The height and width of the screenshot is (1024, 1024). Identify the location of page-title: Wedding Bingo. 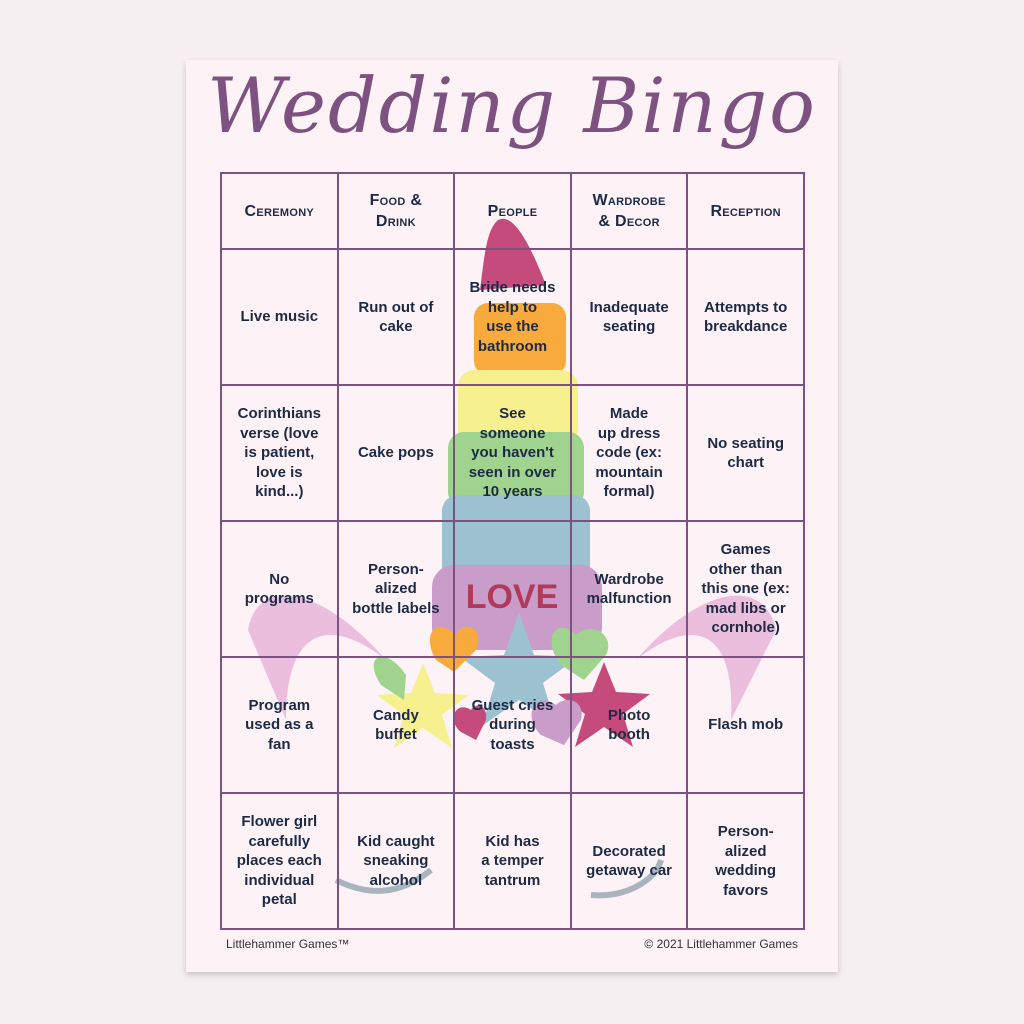
(512, 105).